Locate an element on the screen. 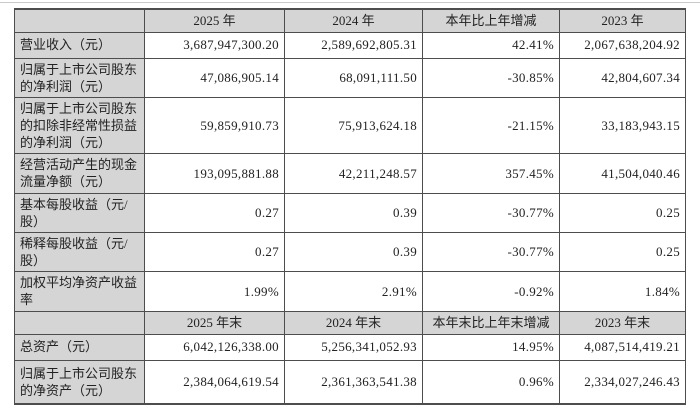 This screenshot has width=700, height=408. value-2025-cell: 2,384,064,619.54 is located at coordinates (214, 382).